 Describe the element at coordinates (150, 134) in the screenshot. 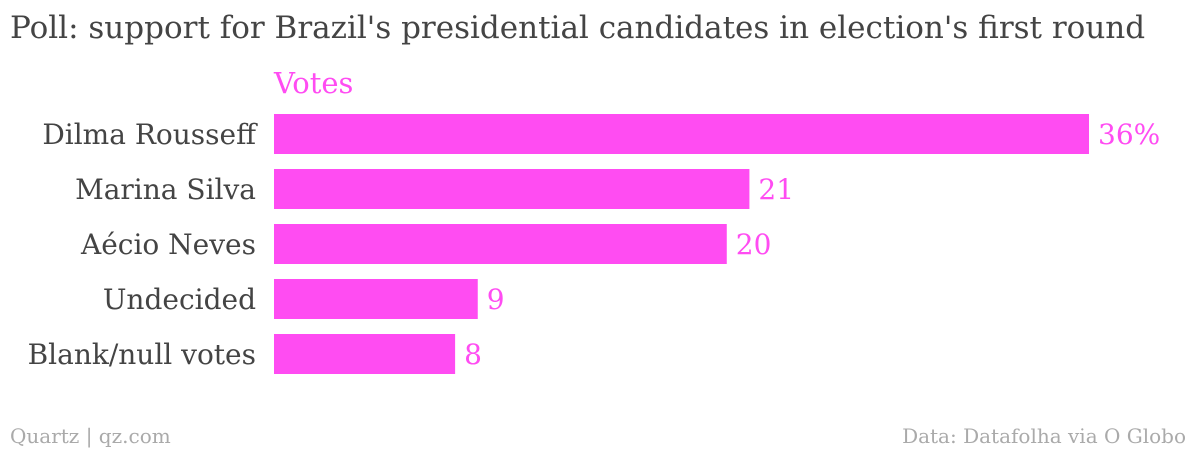

I see `category-label: Dilma Rousseff` at that location.